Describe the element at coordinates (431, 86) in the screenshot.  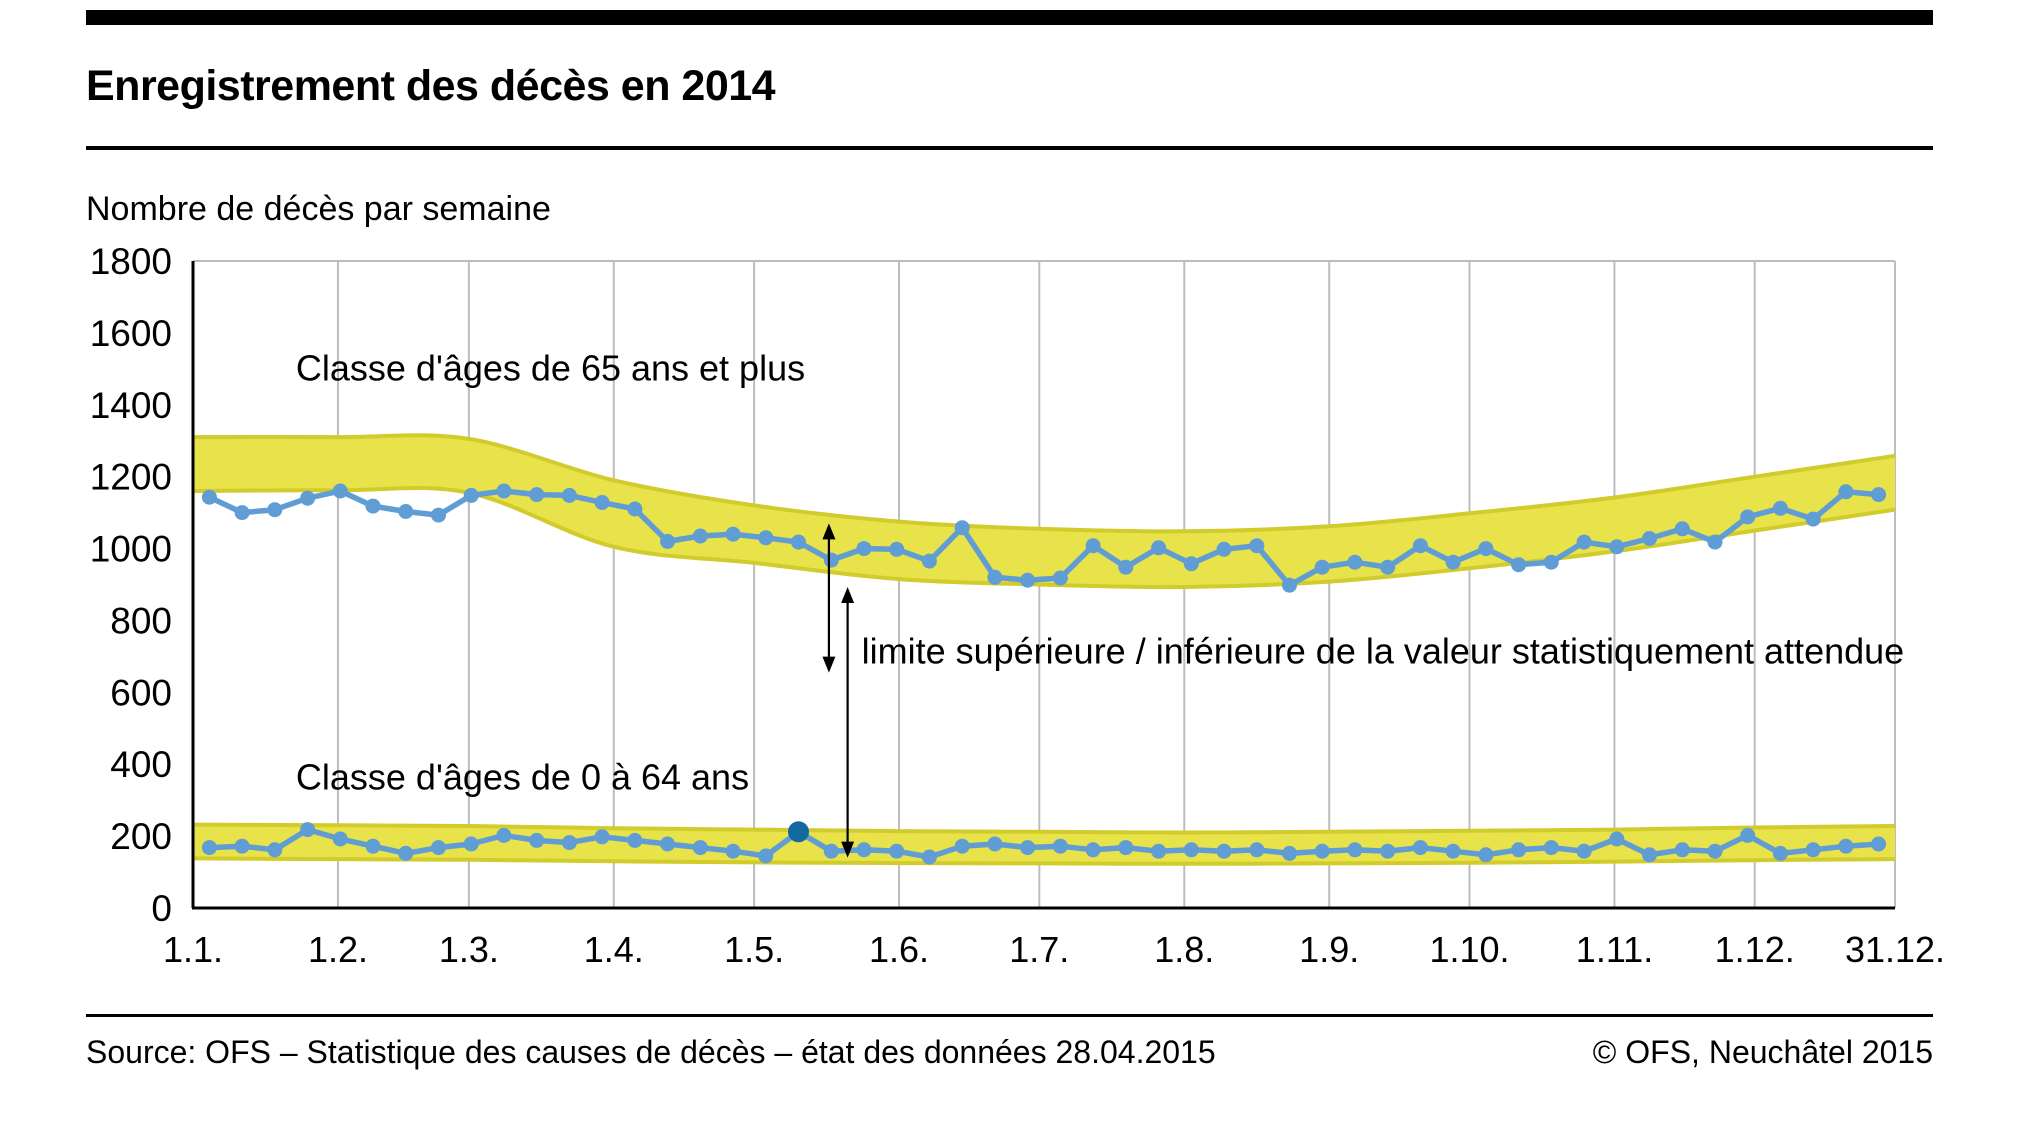
I see `page-title: Enregistrement des décès en 2014` at that location.